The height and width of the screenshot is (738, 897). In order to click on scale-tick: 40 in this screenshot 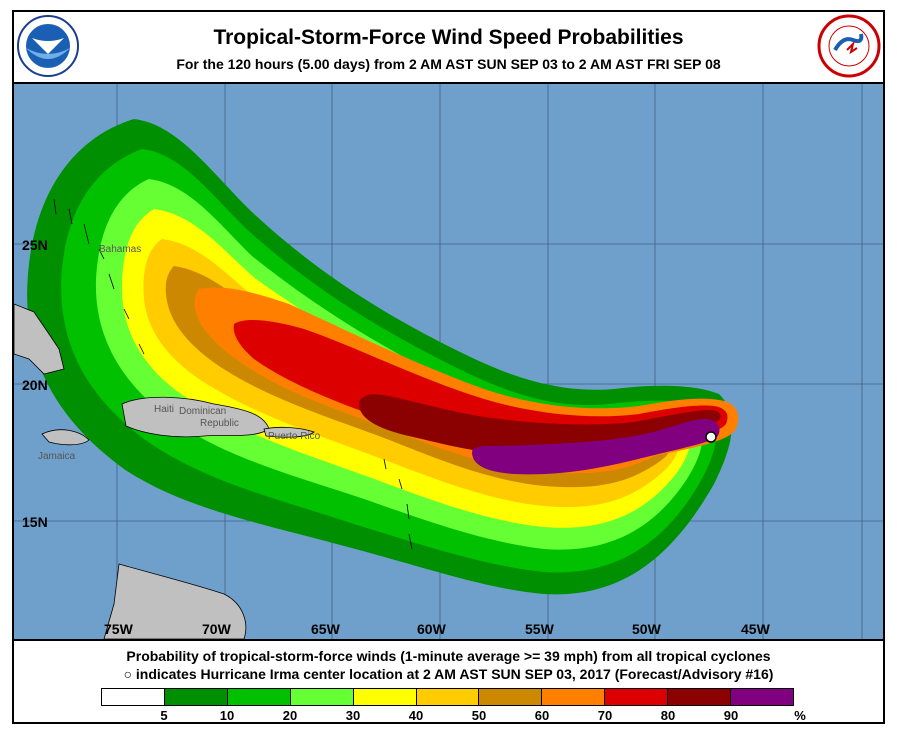, I will do `click(416, 715)`.